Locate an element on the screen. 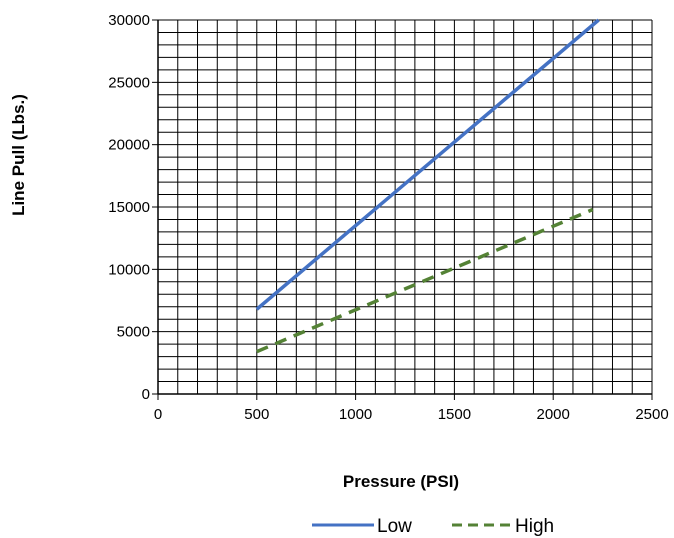 The height and width of the screenshot is (538, 674). x-tick-label: 2500 is located at coordinates (651, 414).